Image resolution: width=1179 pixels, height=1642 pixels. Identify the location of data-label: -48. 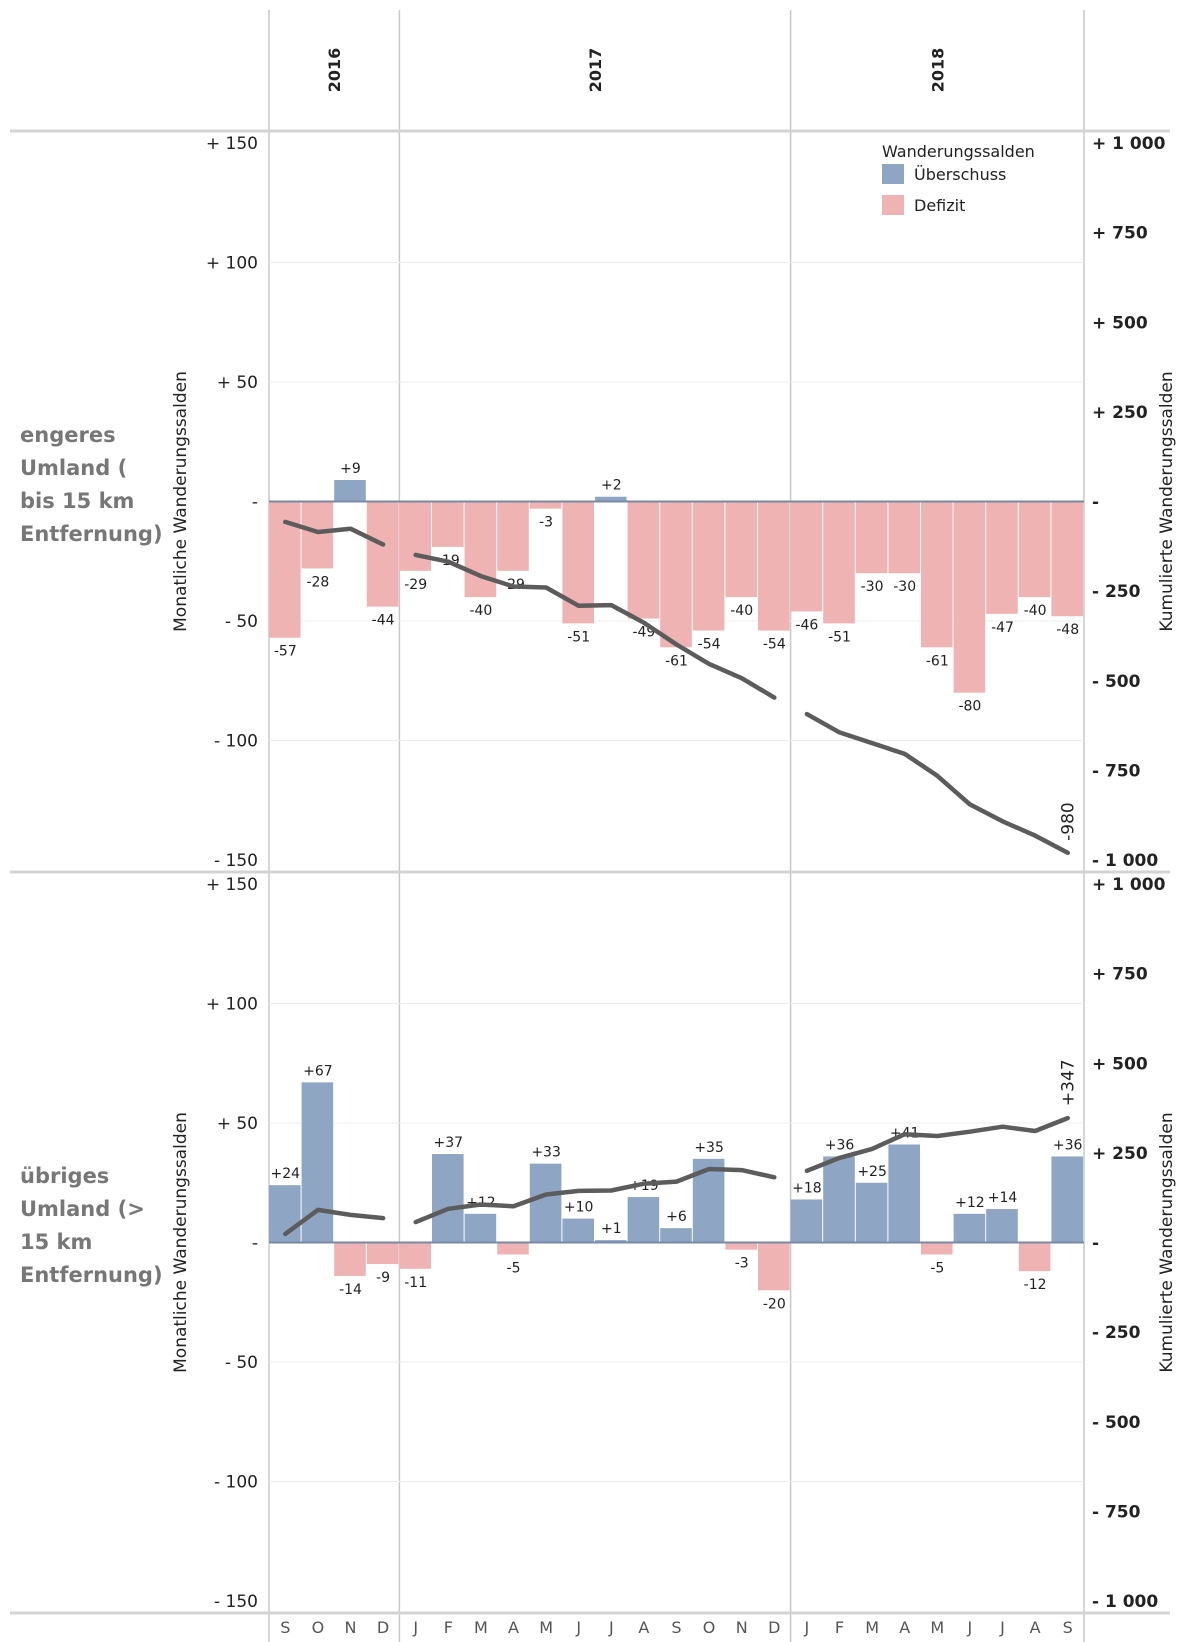
(1067, 630).